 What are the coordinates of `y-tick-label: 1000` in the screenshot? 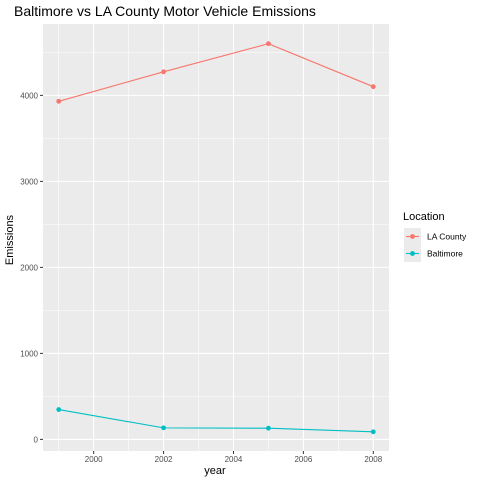 It's located at (29, 353).